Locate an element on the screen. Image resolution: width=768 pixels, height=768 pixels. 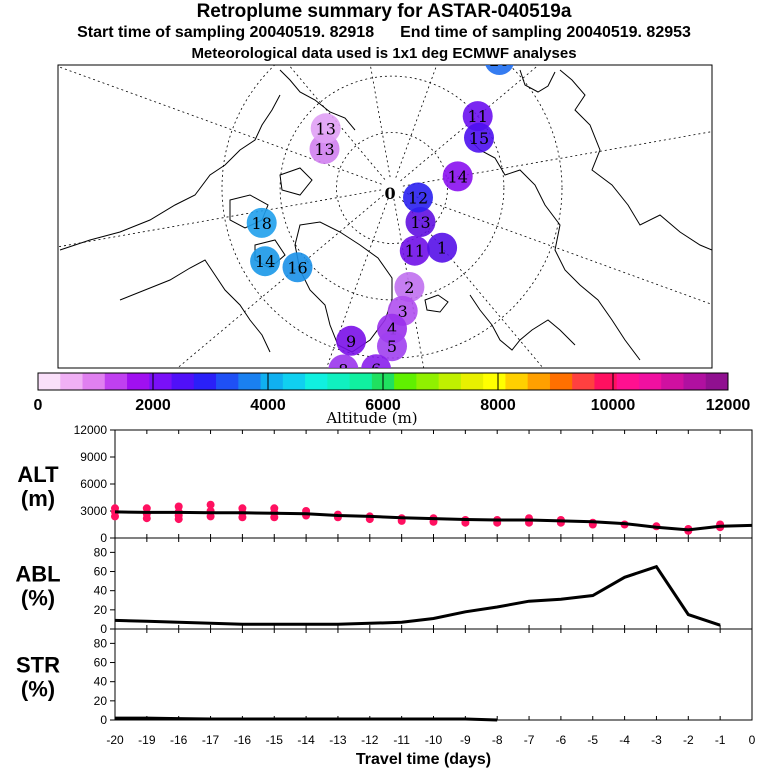
x-tick-label: -5 is located at coordinates (592, 740).